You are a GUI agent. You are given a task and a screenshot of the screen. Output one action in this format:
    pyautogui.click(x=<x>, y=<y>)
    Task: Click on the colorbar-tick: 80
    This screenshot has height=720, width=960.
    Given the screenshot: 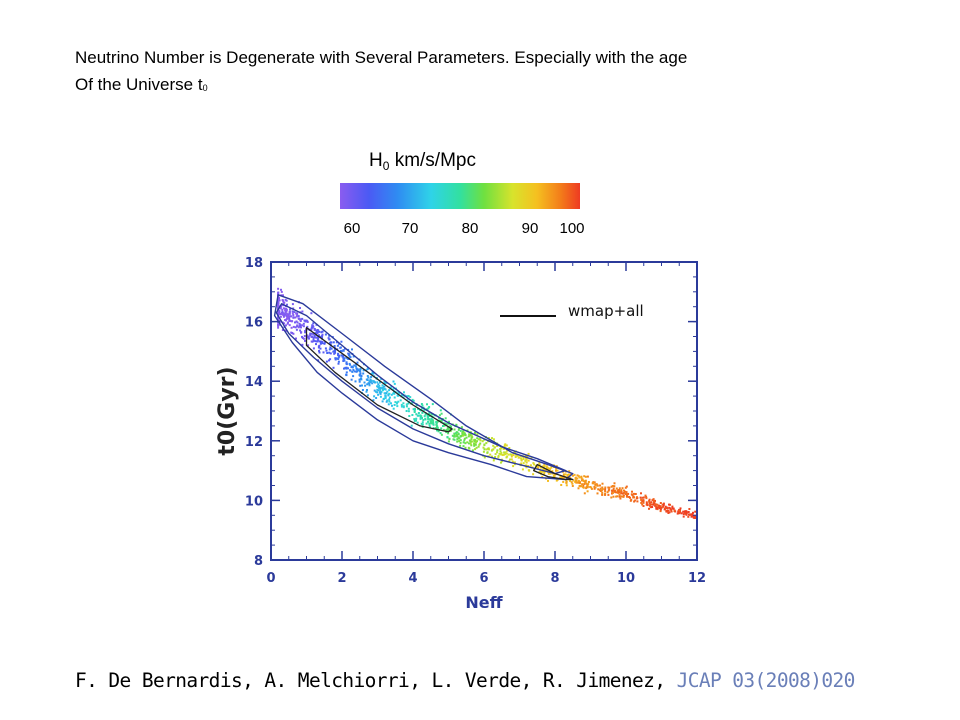 What is the action you would take?
    pyautogui.click(x=470, y=228)
    